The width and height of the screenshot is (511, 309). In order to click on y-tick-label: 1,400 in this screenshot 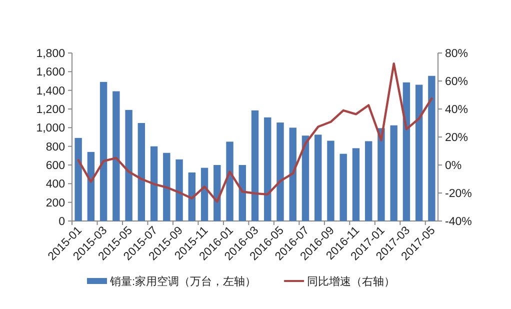, I will do `click(50, 91)`.